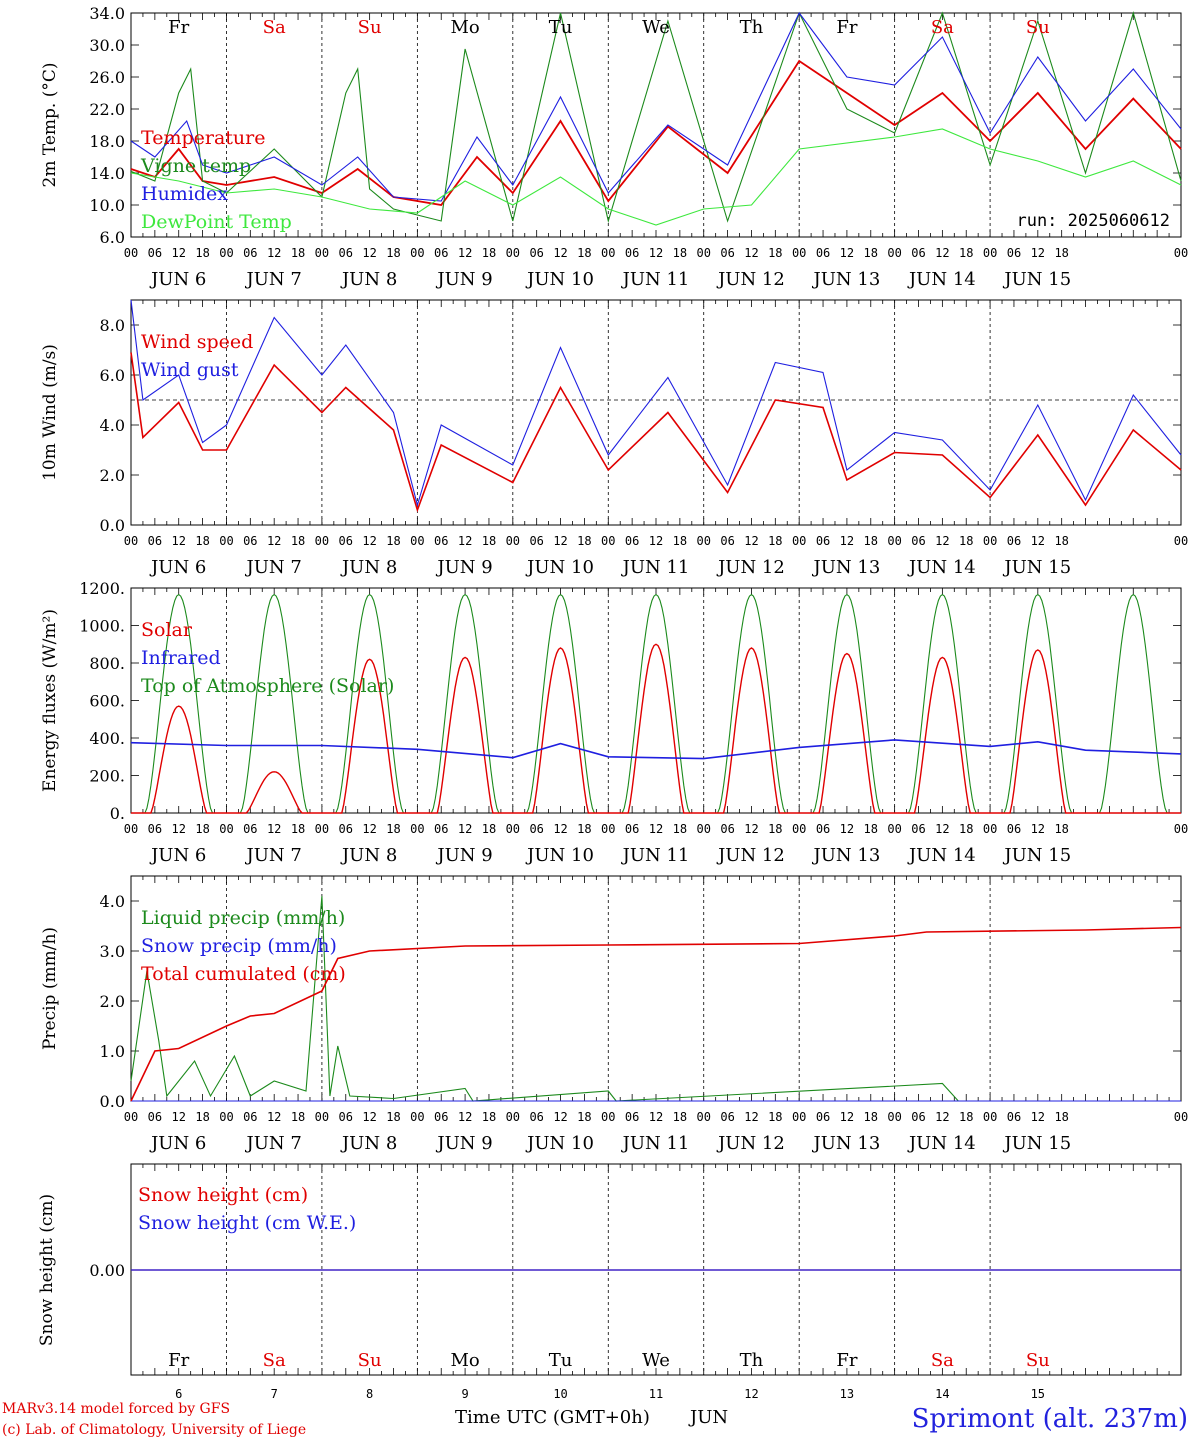  I want to click on station-name: Sprimont (alt. 237m), so click(1050, 1419).